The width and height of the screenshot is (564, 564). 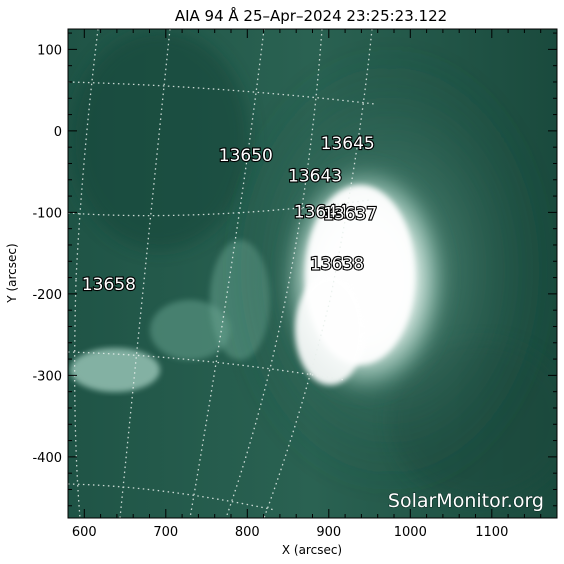 I want to click on active-region-label: 13637, so click(x=350, y=215).